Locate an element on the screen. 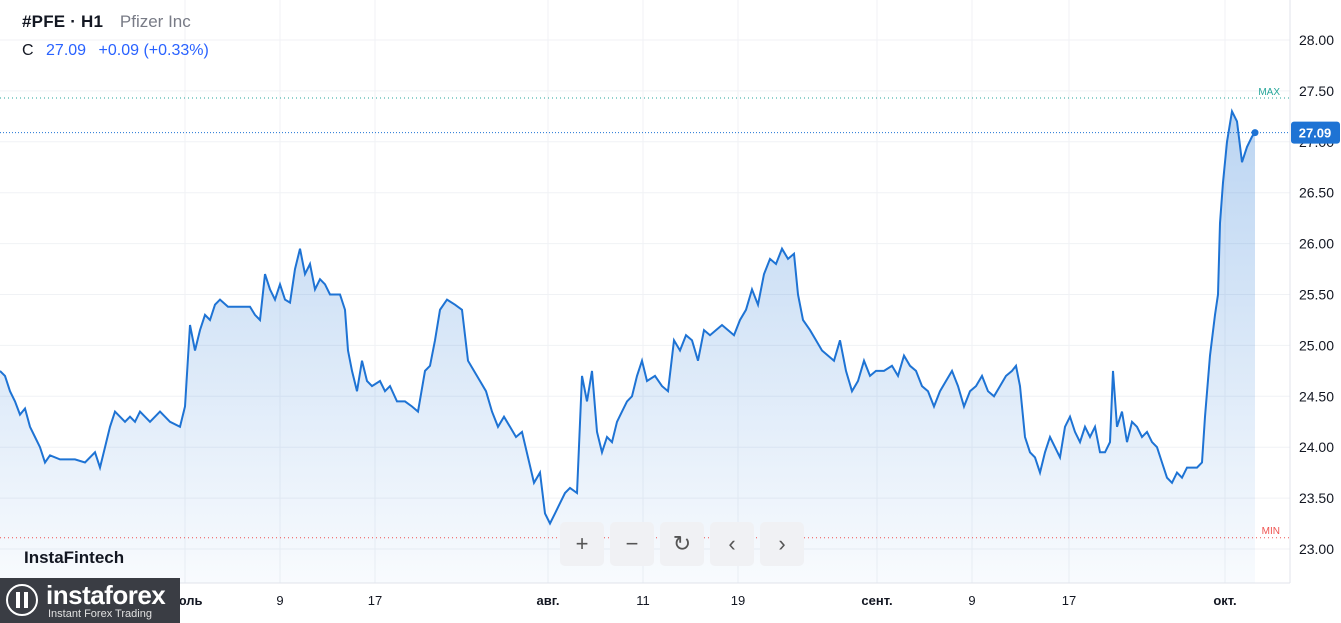  logo-icon is located at coordinates (22, 600).